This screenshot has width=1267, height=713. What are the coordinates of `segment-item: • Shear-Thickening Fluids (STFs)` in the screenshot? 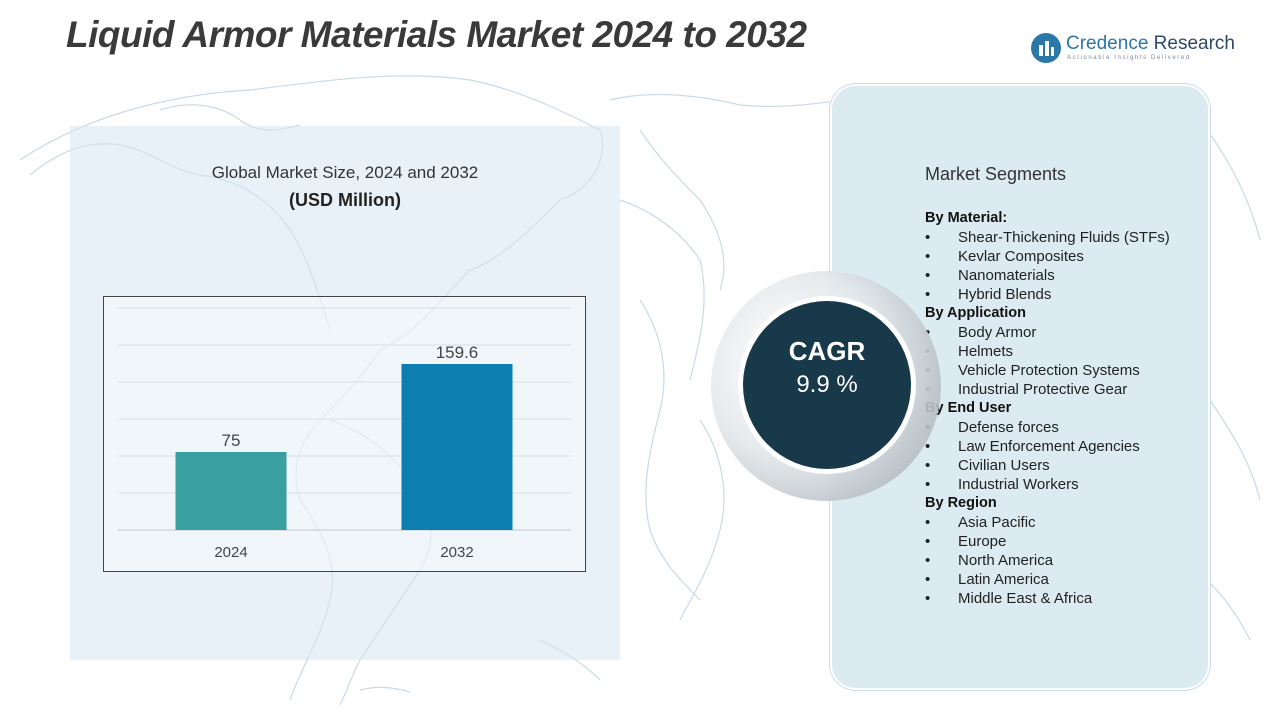 It's located at (1065, 237).